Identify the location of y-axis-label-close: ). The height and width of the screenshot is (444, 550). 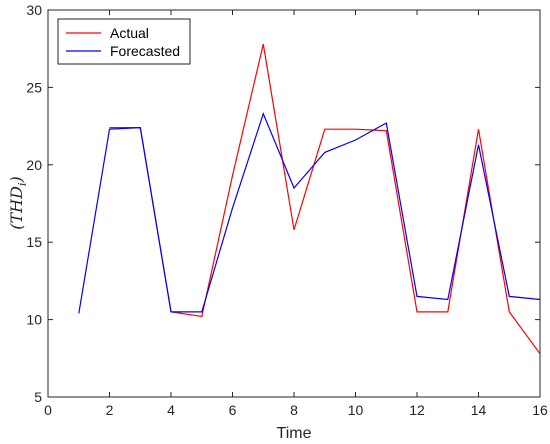
(16, 179).